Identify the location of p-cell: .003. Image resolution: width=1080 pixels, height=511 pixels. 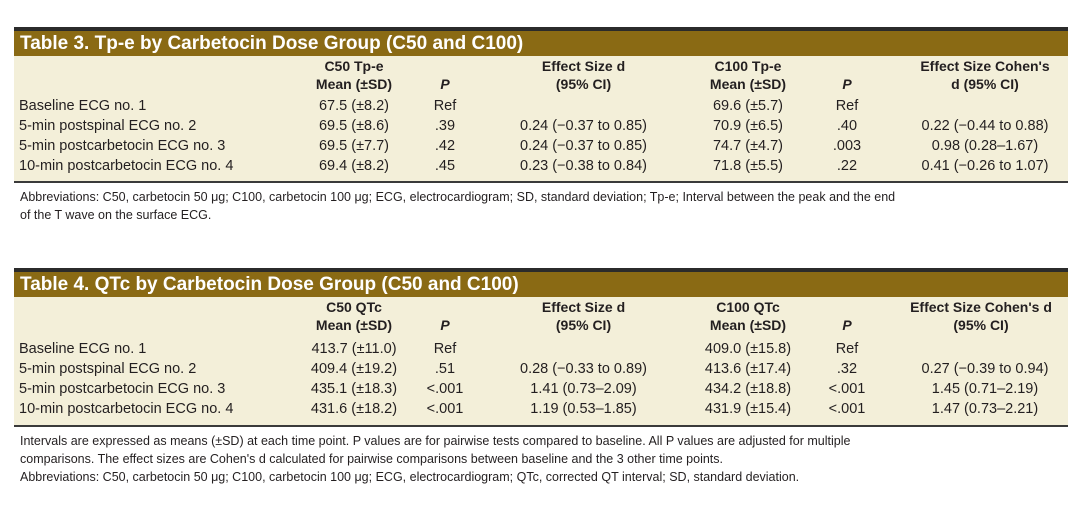
(847, 146).